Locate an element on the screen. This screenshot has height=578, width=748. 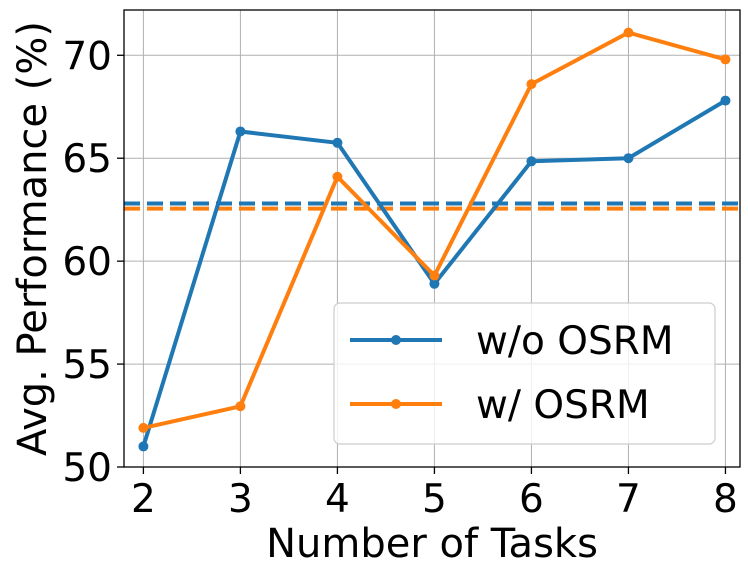
x-tick-label: 7 is located at coordinates (628, 499).